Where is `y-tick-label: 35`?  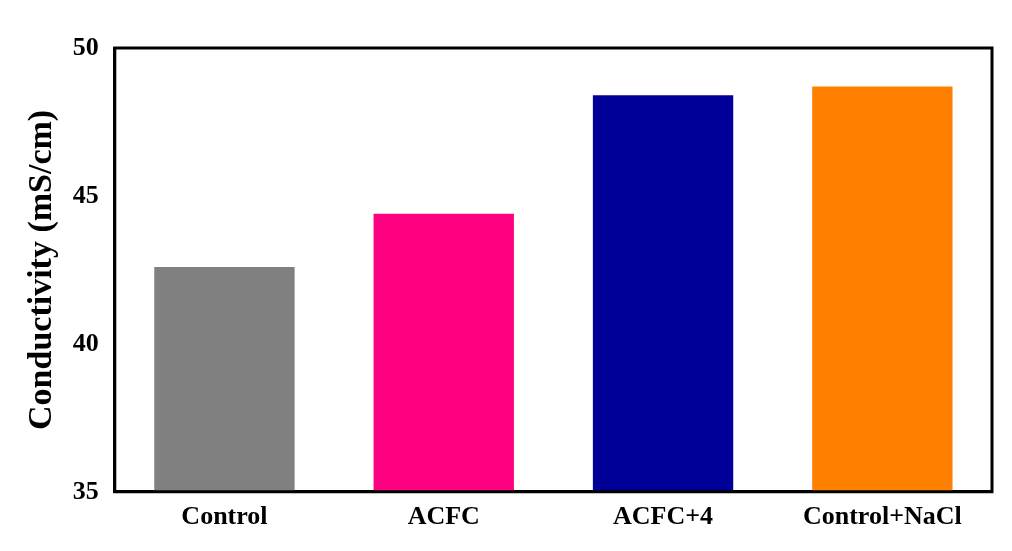 y-tick-label: 35 is located at coordinates (85, 490).